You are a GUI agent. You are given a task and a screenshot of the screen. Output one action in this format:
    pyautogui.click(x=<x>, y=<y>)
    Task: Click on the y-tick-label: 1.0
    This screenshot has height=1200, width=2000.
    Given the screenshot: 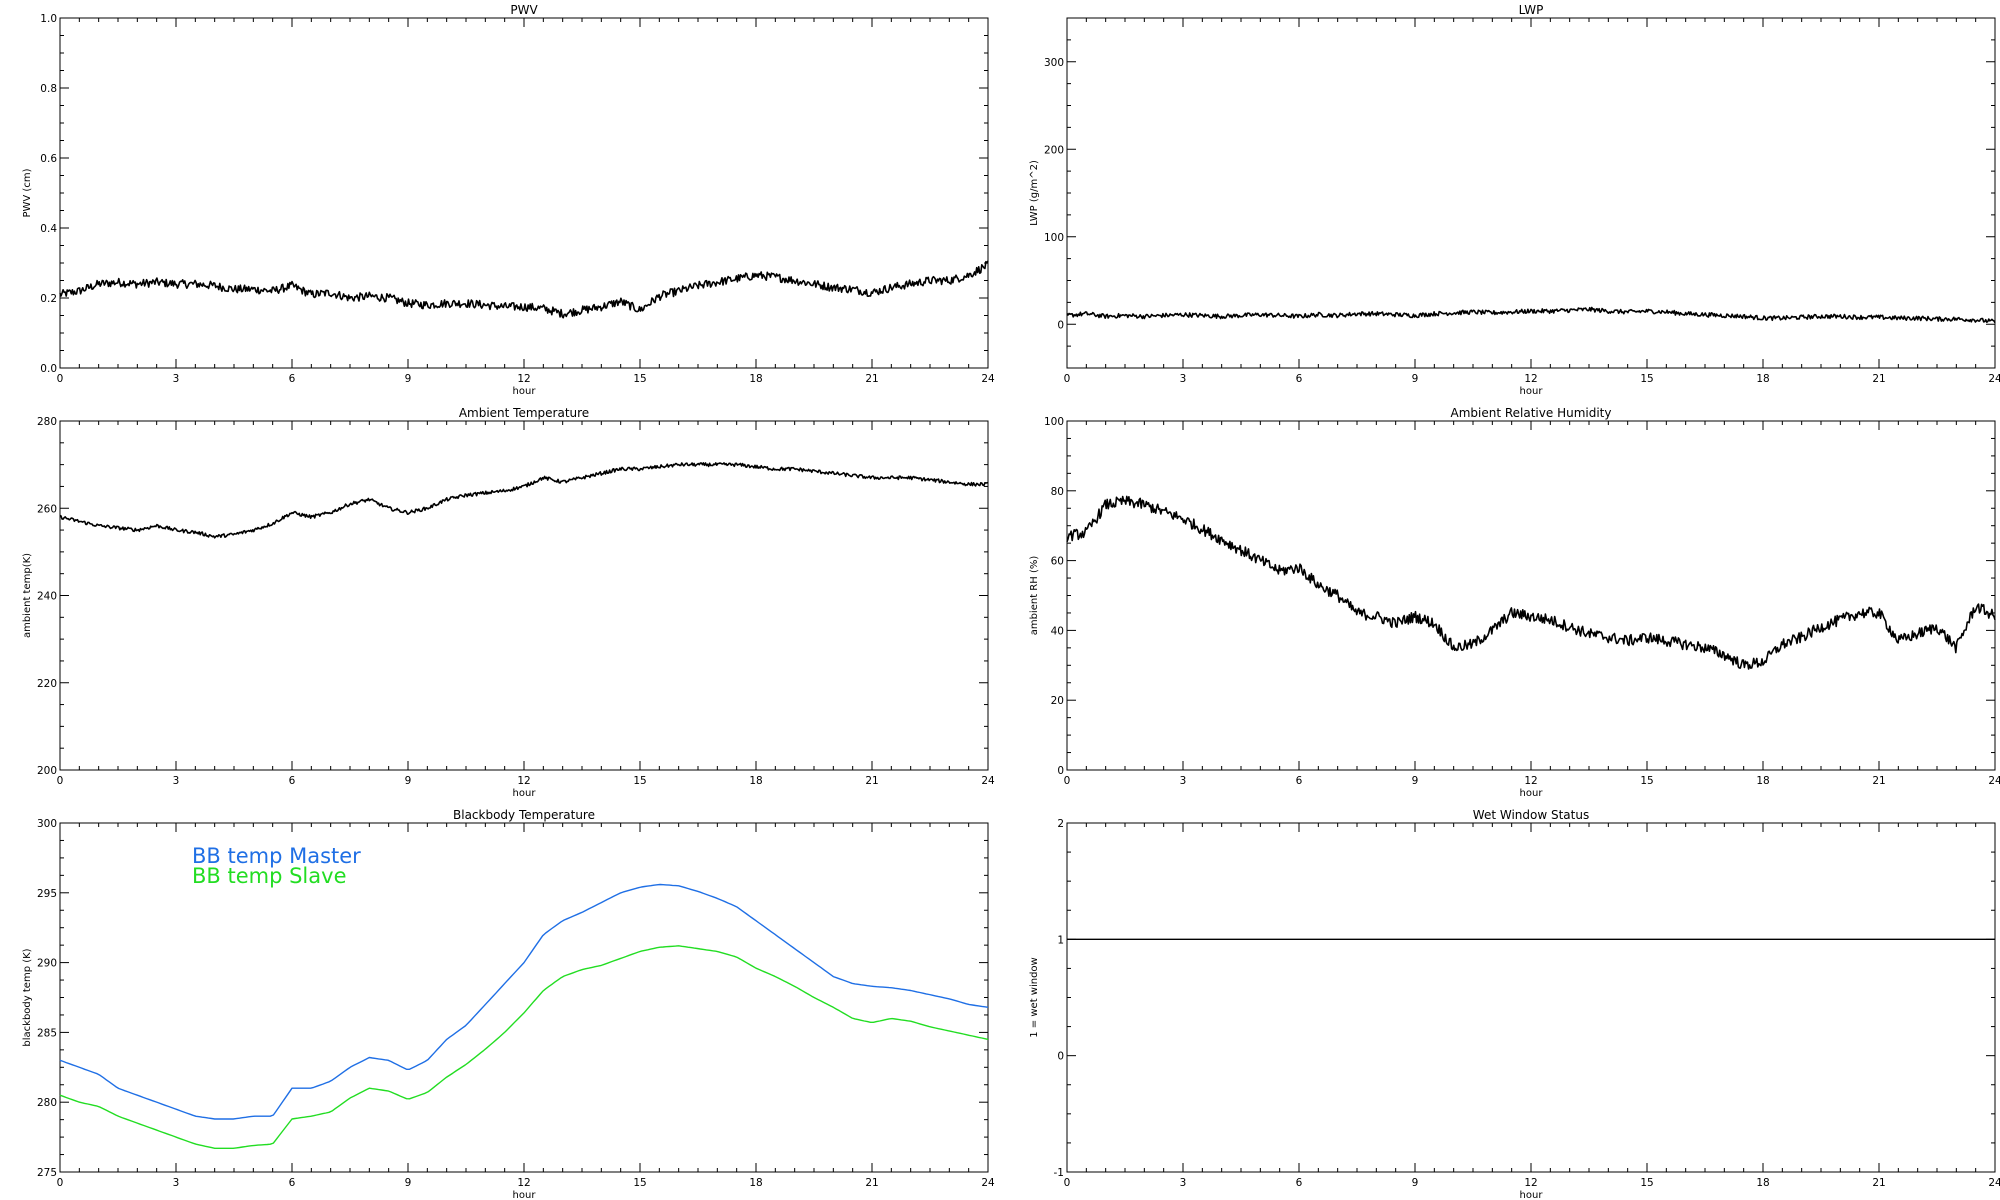 What is the action you would take?
    pyautogui.click(x=48, y=19)
    